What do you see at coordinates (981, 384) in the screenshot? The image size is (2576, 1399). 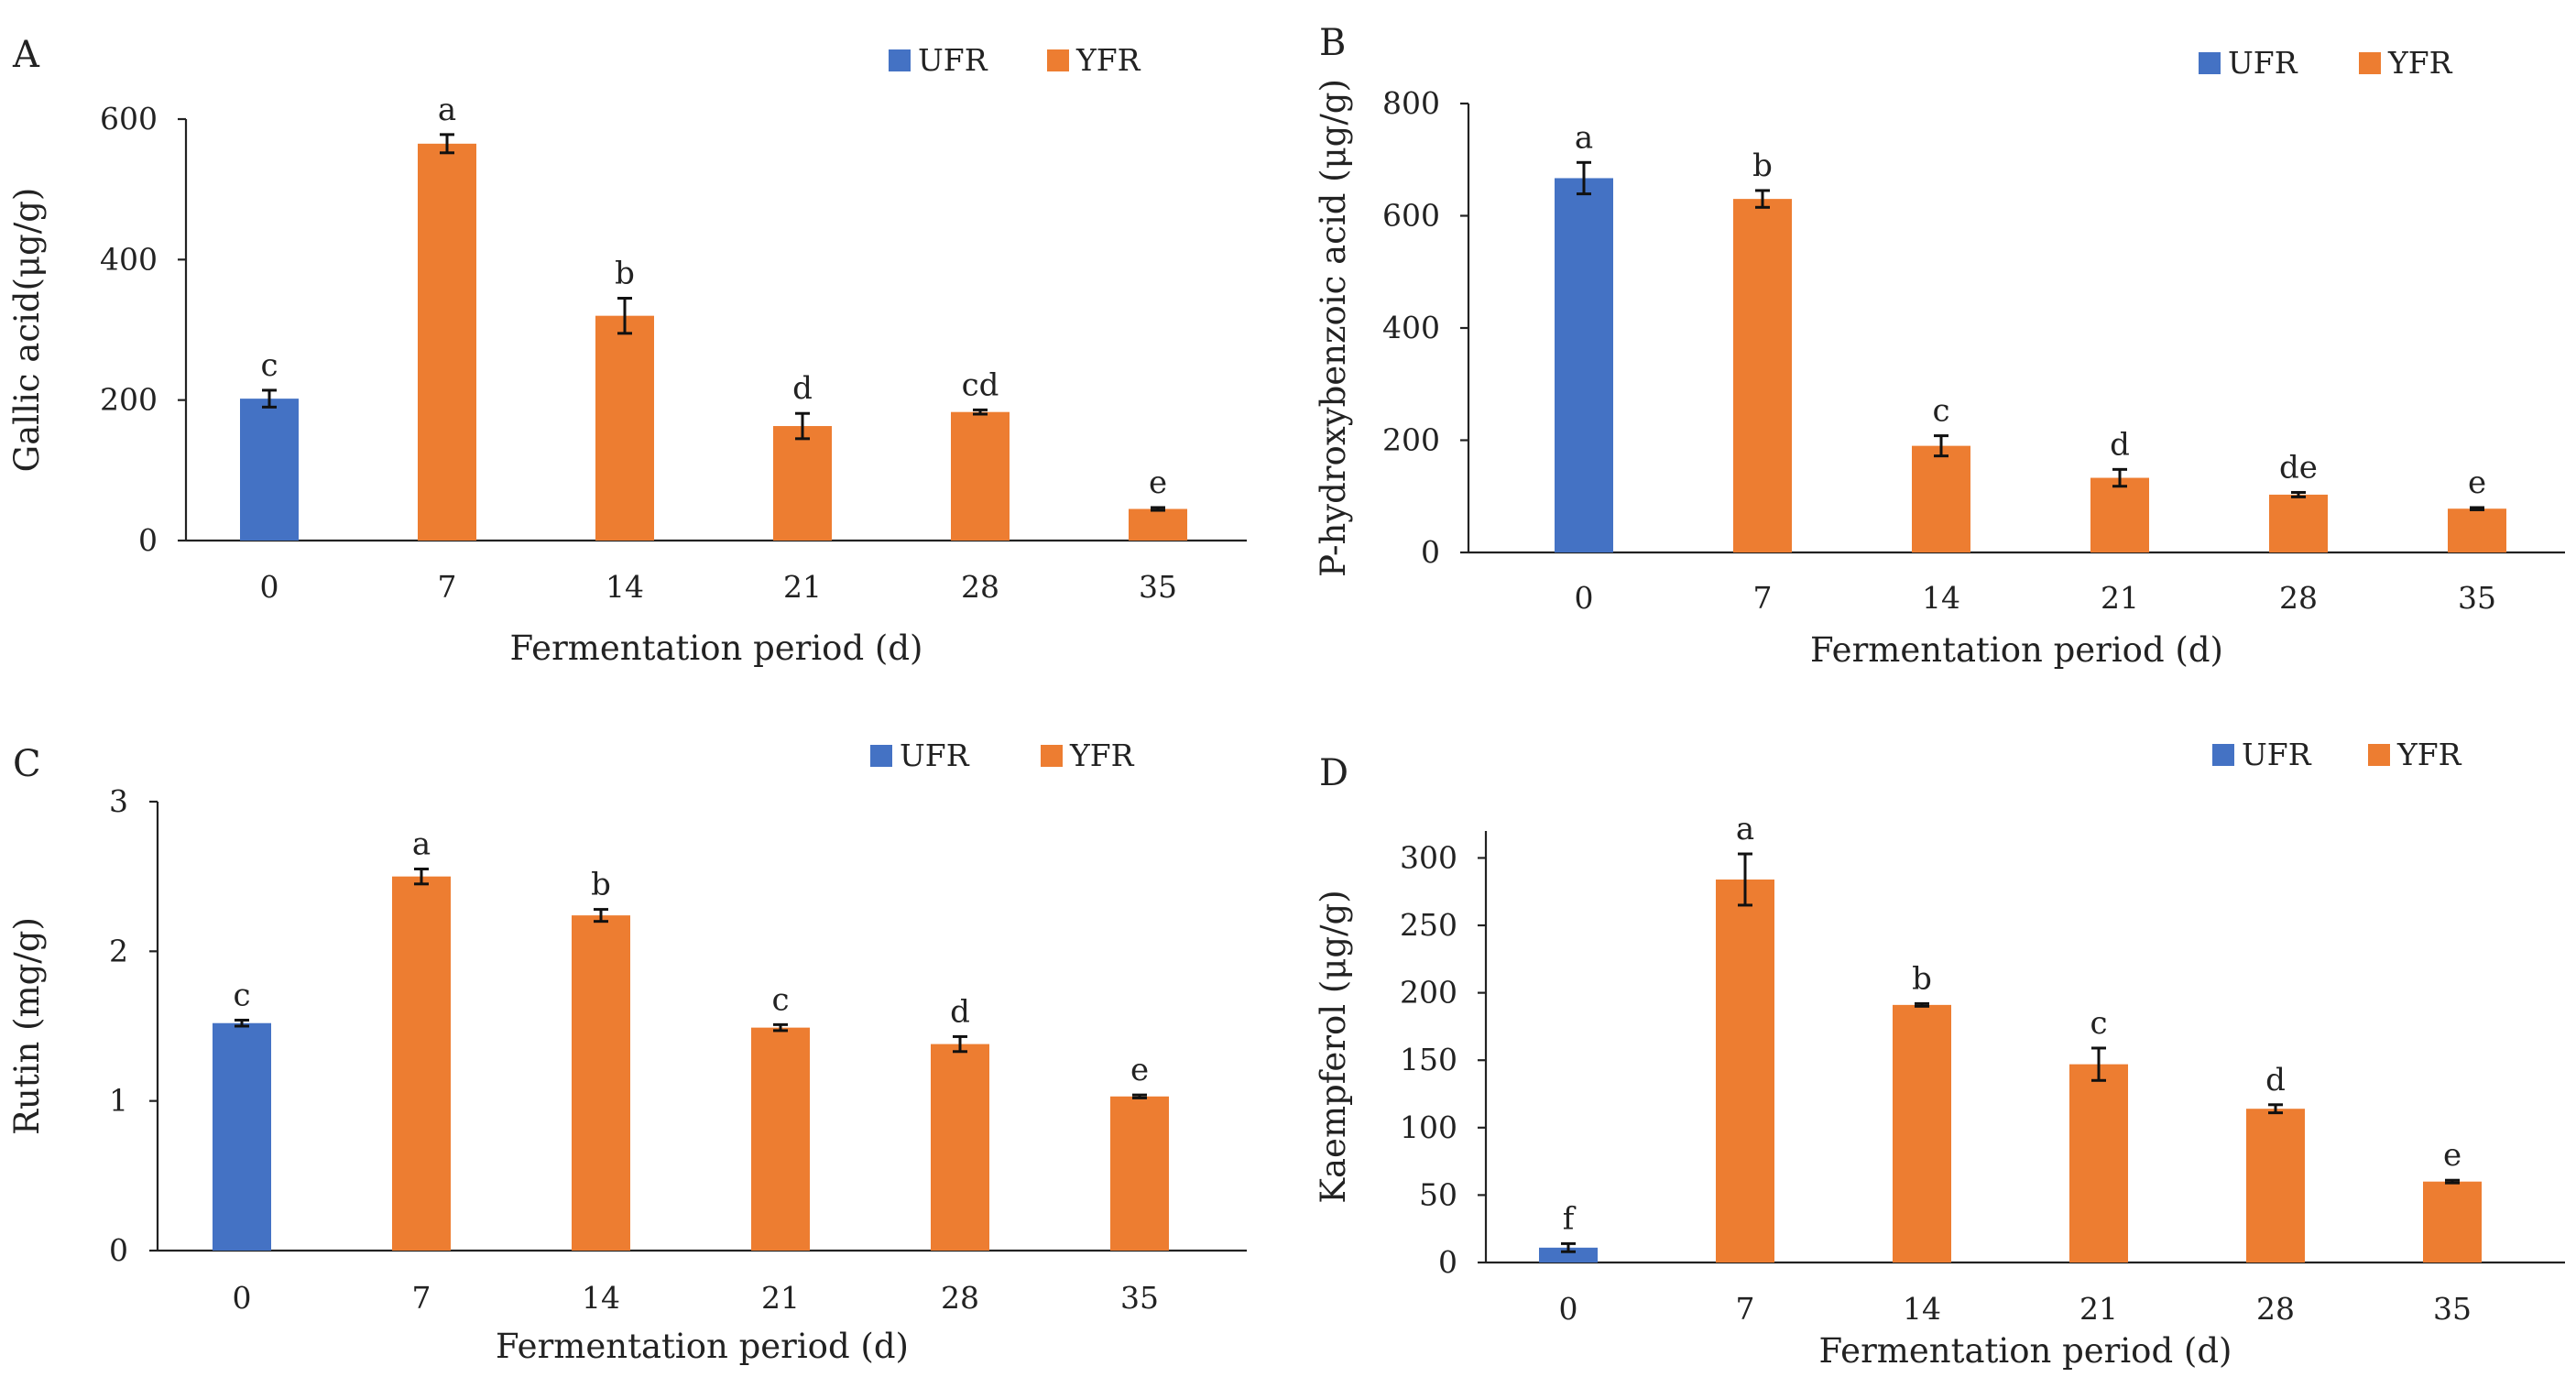 I see `significance-letter: cd` at bounding box center [981, 384].